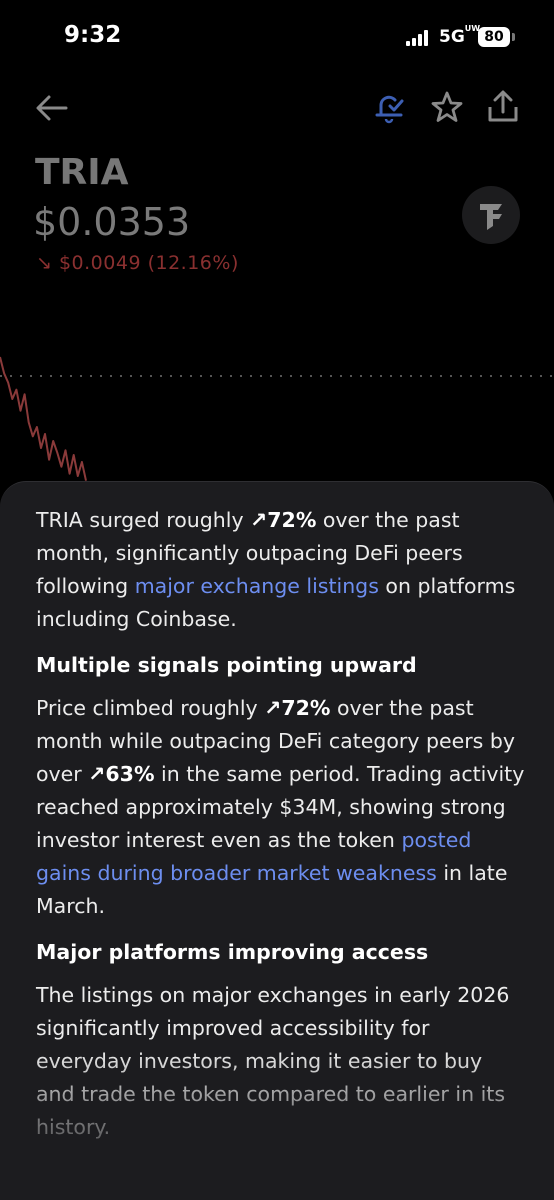  Describe the element at coordinates (52, 108) in the screenshot. I see `back-arrow-icon` at that location.